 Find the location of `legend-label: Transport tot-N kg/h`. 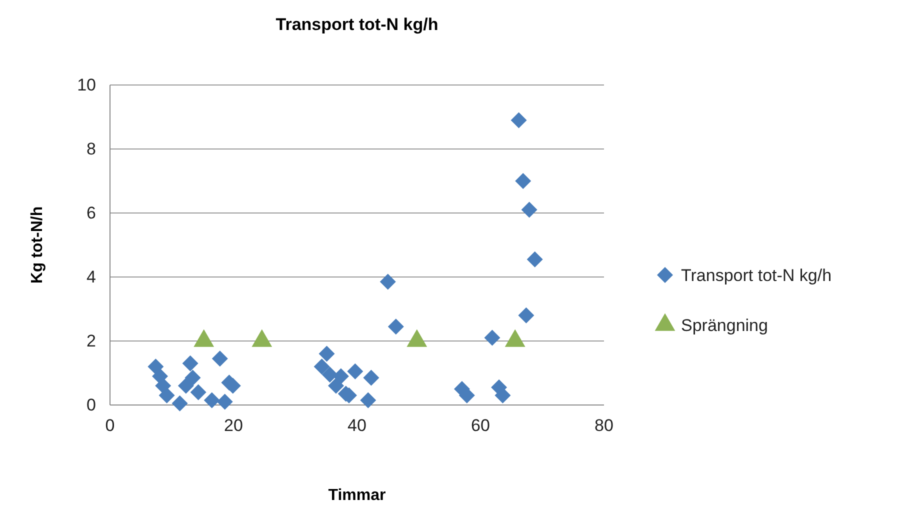

legend-label: Transport tot-N kg/h is located at coordinates (756, 275).